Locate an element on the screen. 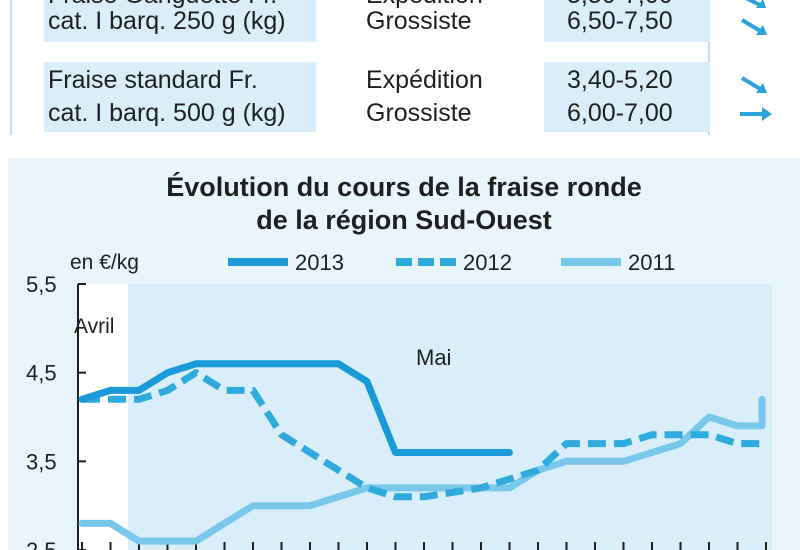  table-left-border is located at coordinates (11, 67).